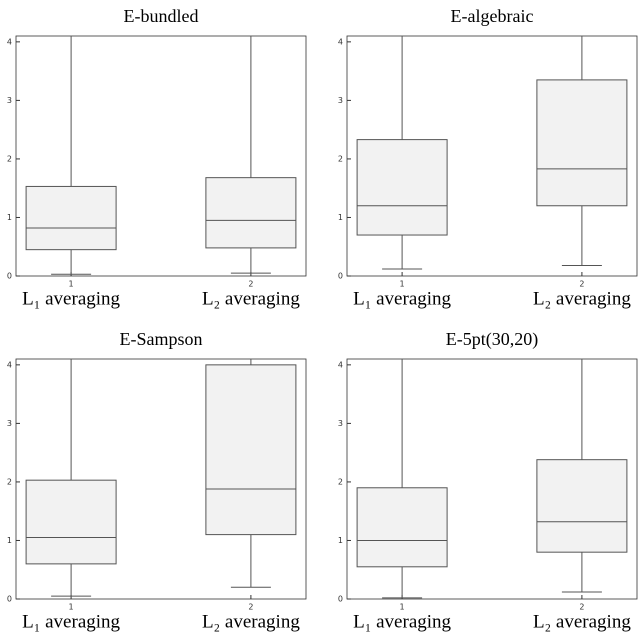 The height and width of the screenshot is (643, 642). Describe the element at coordinates (492, 16) in the screenshot. I see `chart-title: E-algebraic` at that location.